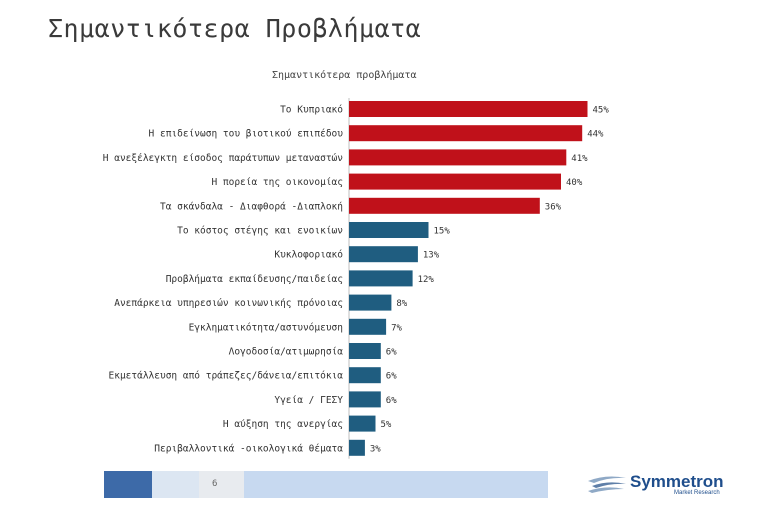  What do you see at coordinates (677, 481) in the screenshot?
I see `logo-name: Symmetron` at bounding box center [677, 481].